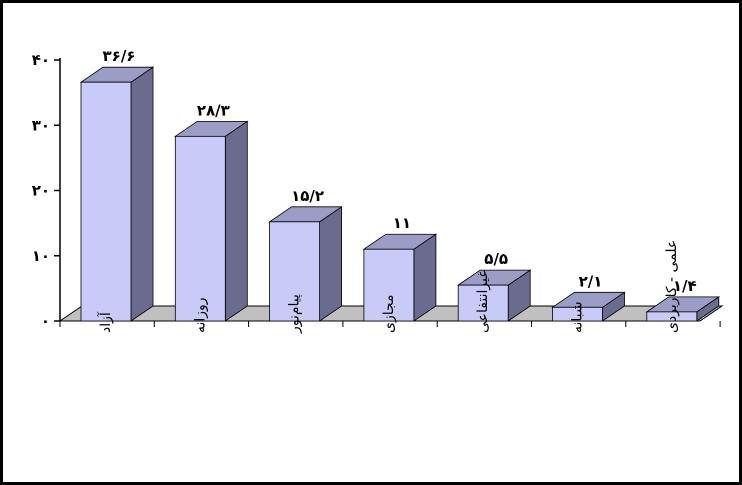  What do you see at coordinates (105, 322) in the screenshot?
I see `category-label: آزاد` at bounding box center [105, 322].